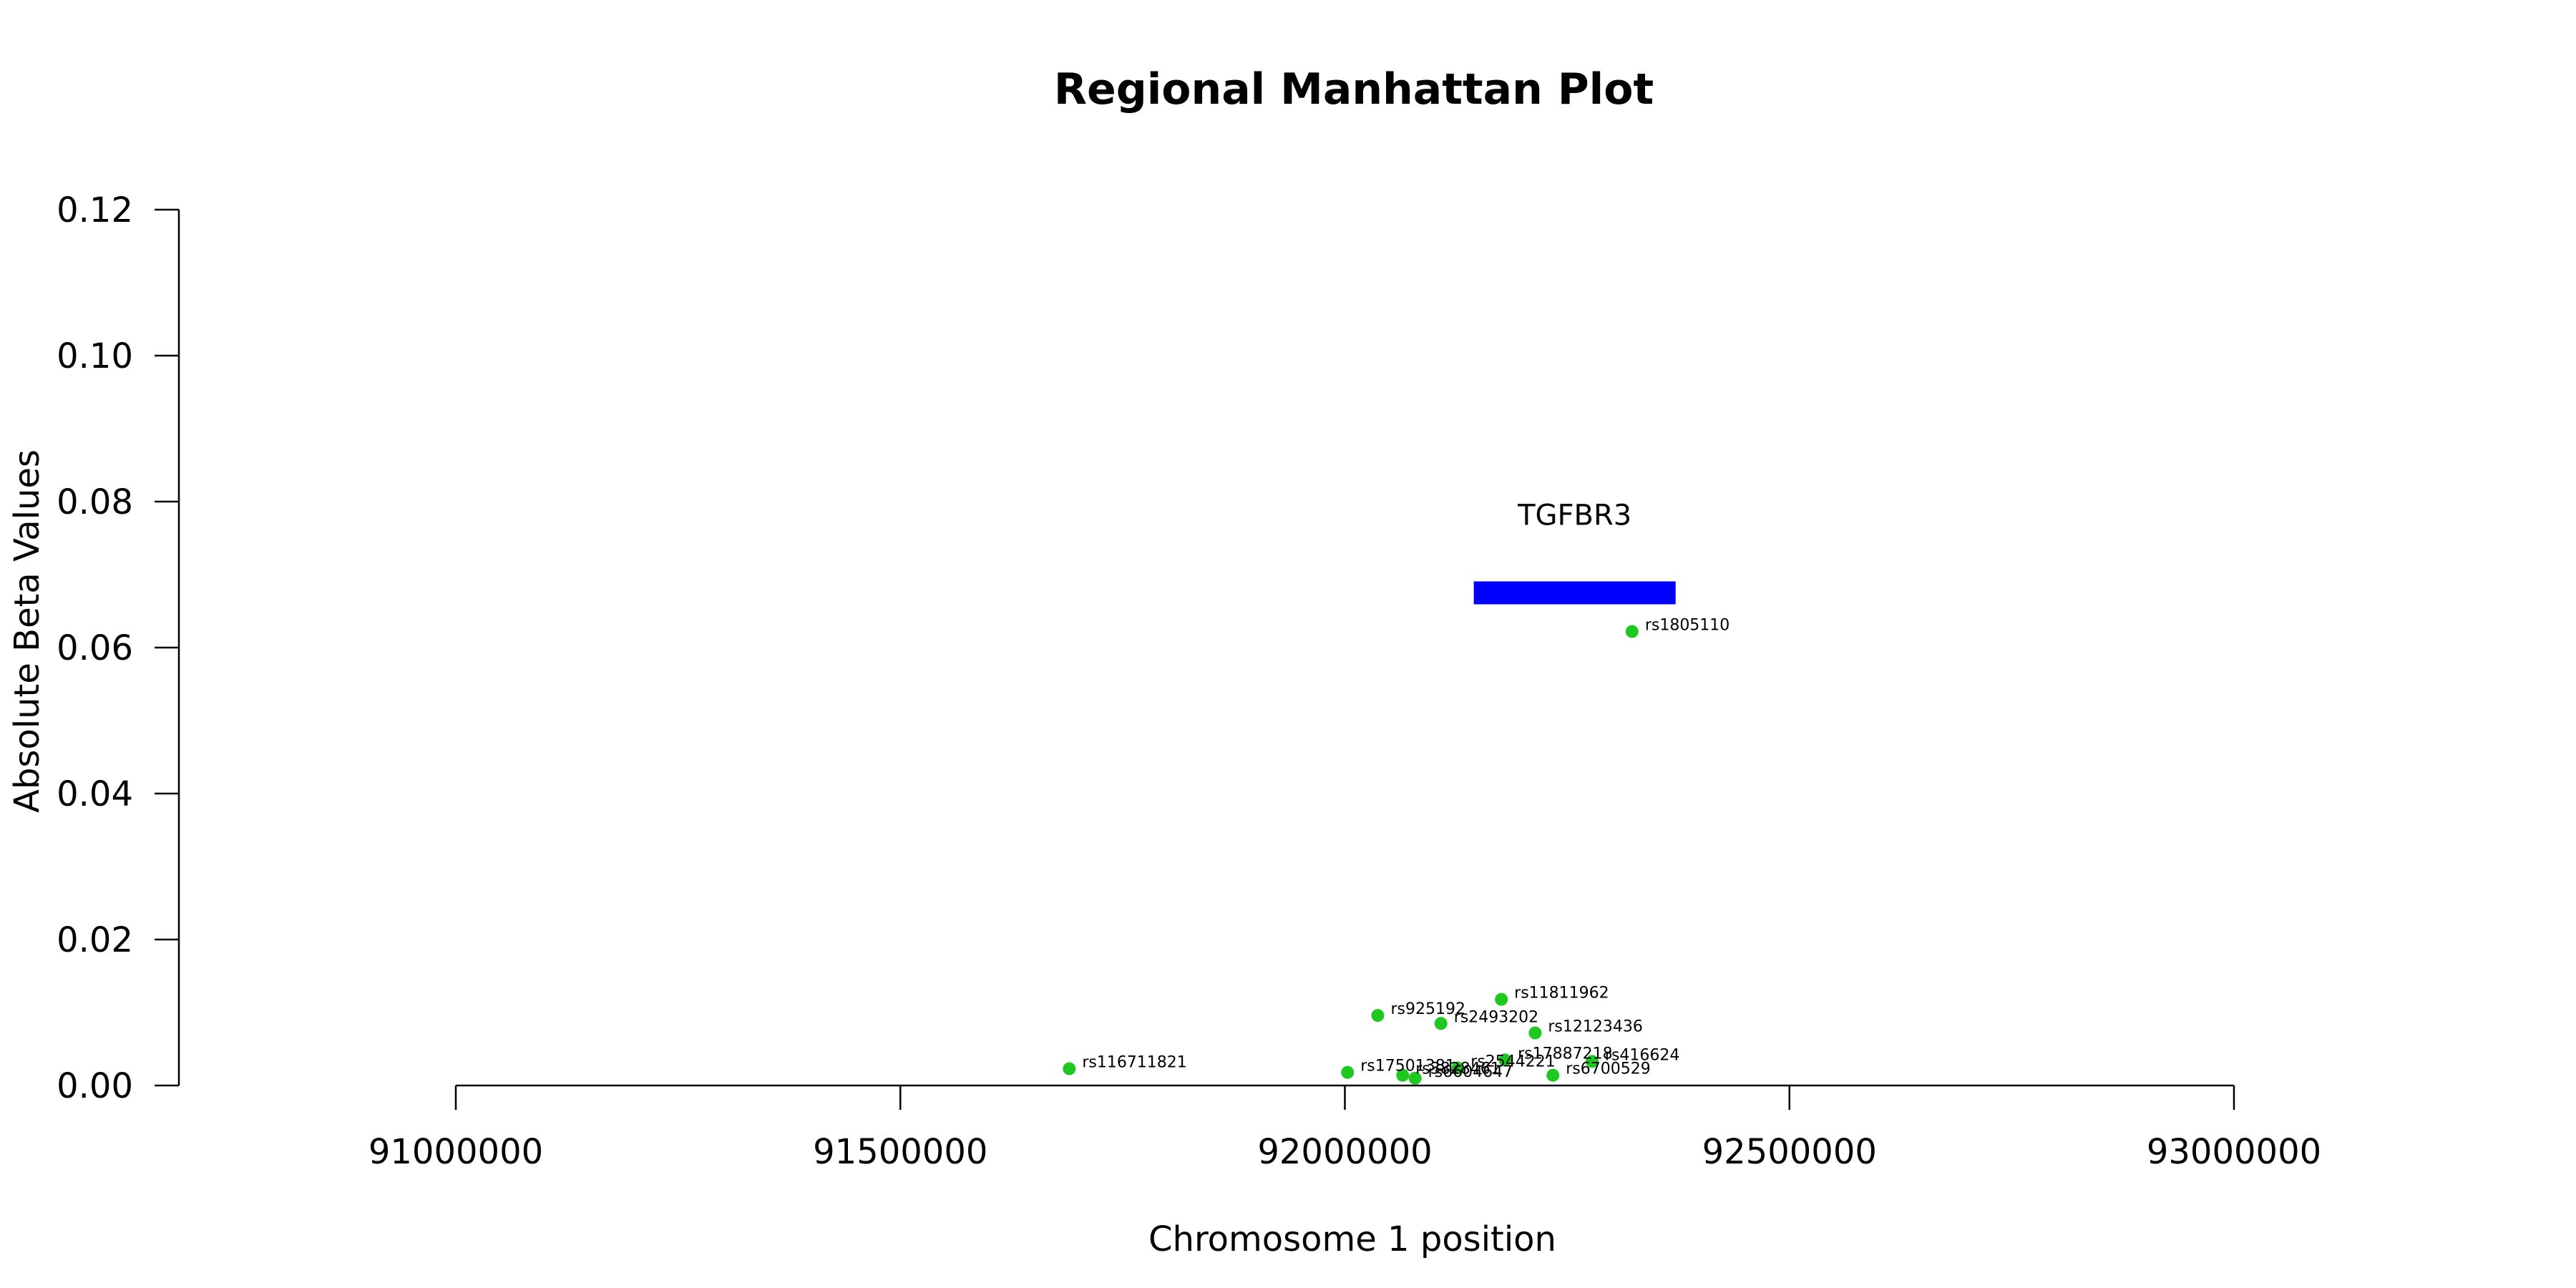 Image resolution: width=2576 pixels, height=1288 pixels. I want to click on y-tick-label: 0.00, so click(95, 1086).